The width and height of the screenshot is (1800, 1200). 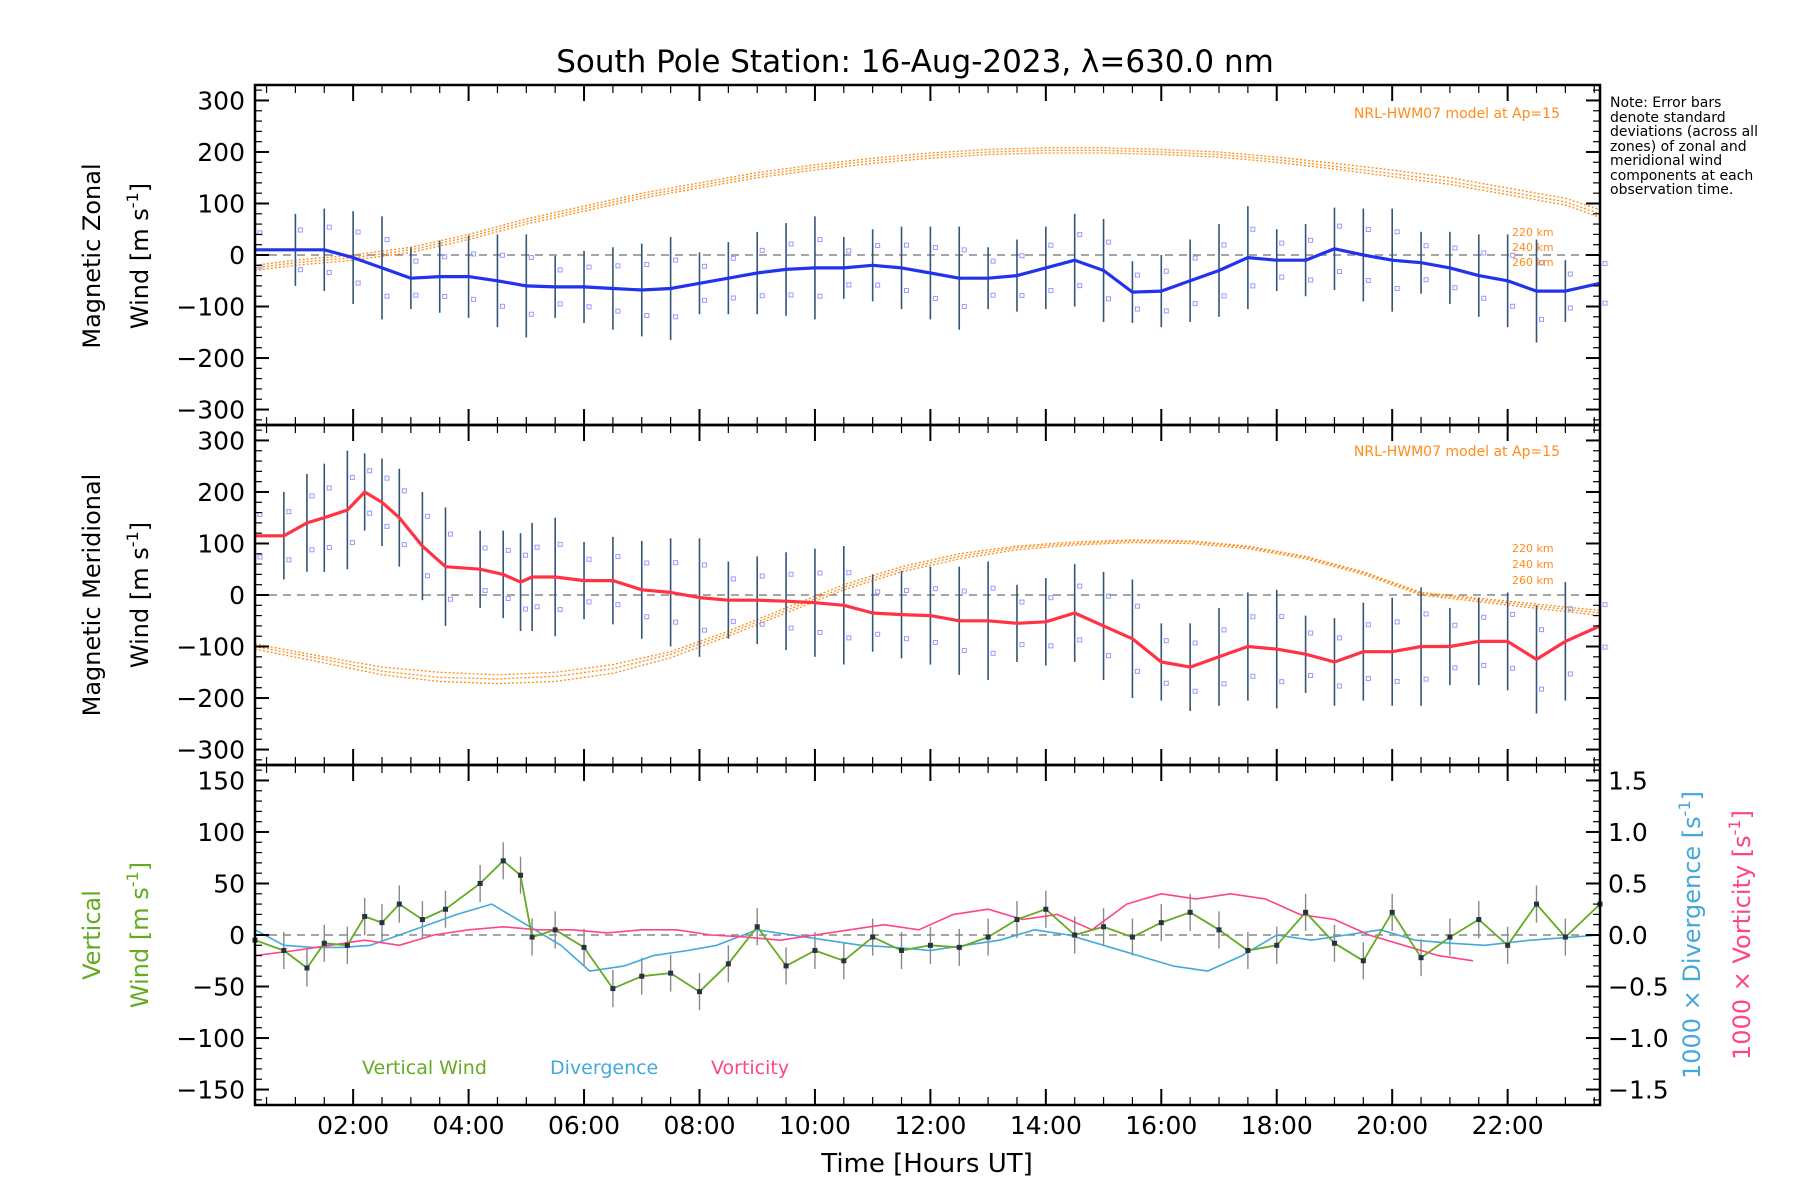 I want to click on vertical-ylabel-line1: Vertical, so click(x=92, y=935).